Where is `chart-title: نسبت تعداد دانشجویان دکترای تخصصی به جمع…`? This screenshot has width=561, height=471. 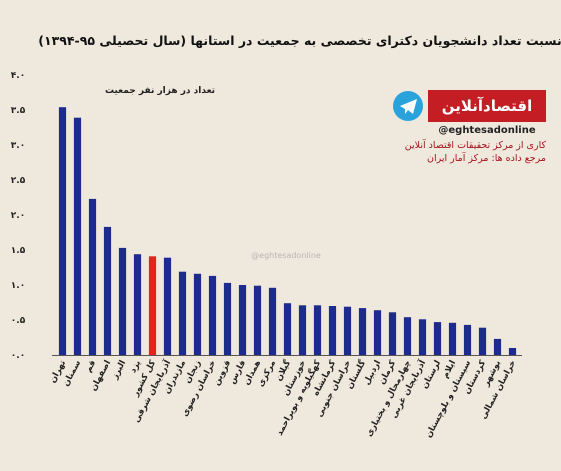
chart-title: نسبت تعداد دانشجویان دکترای تخصصی به جمع… is located at coordinates (299, 40).